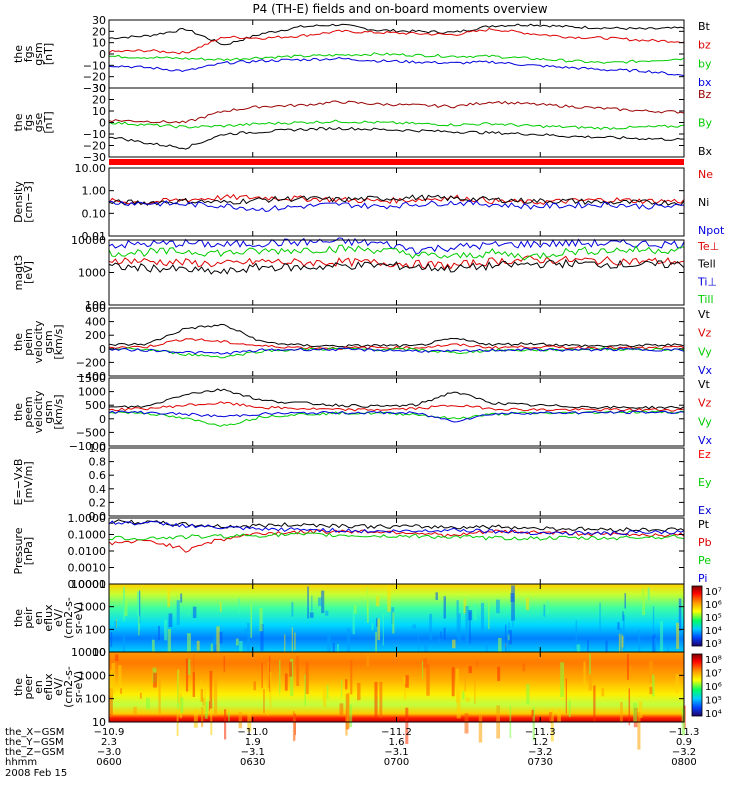 This screenshot has height=800, width=750. I want to click on y-axis-label-line: magt3, so click(18, 273).